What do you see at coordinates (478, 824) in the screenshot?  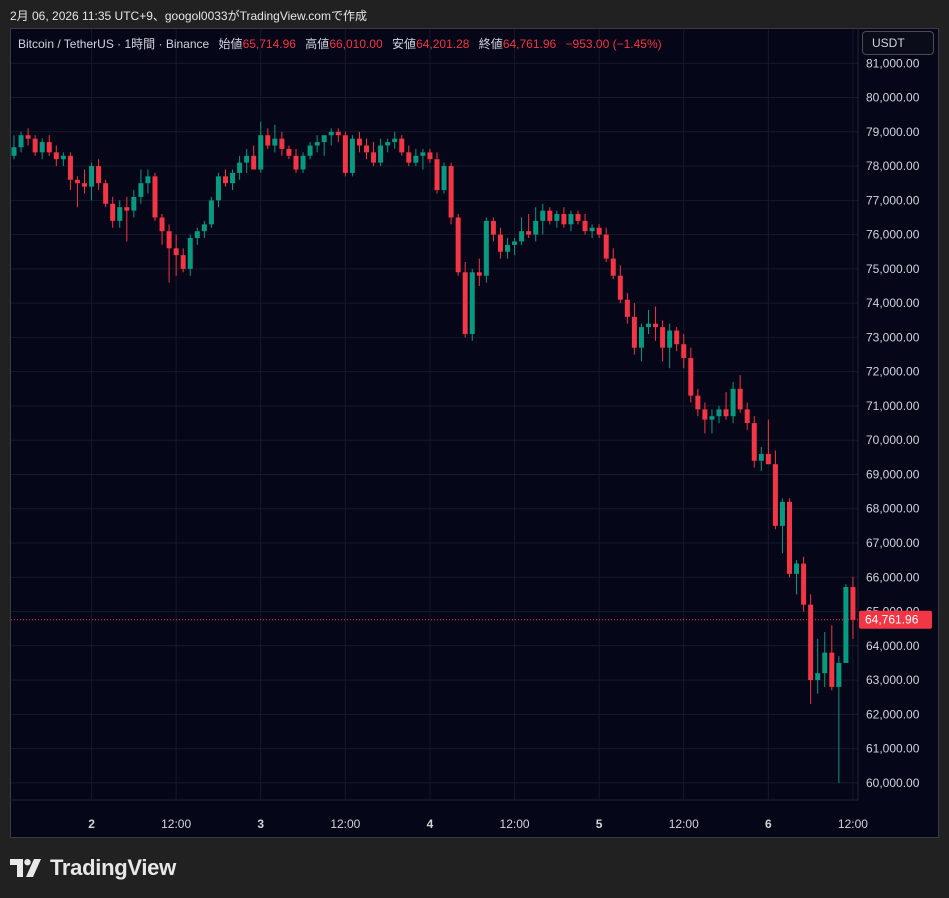 I see `time-axis: 2 12:00 3 12:00 4 12:00 5 12:00 6 12:00` at bounding box center [478, 824].